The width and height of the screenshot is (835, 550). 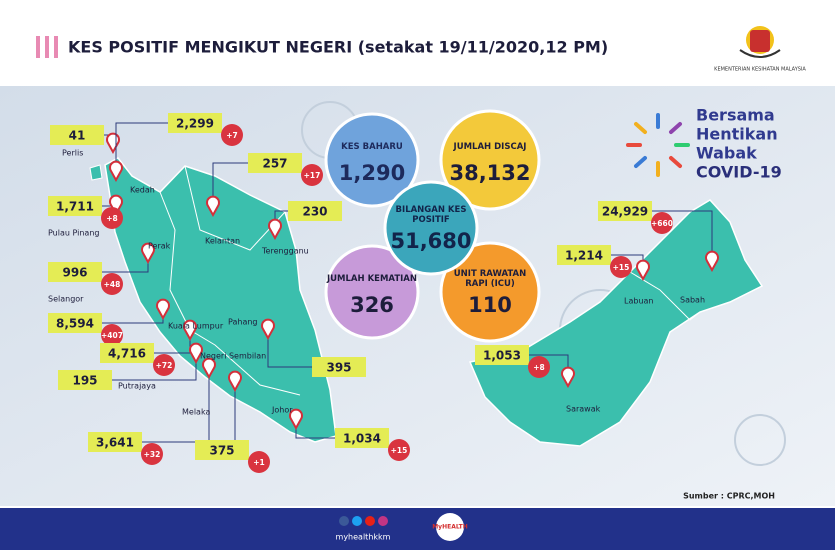 I want to click on social-icons, so click(x=363, y=521).